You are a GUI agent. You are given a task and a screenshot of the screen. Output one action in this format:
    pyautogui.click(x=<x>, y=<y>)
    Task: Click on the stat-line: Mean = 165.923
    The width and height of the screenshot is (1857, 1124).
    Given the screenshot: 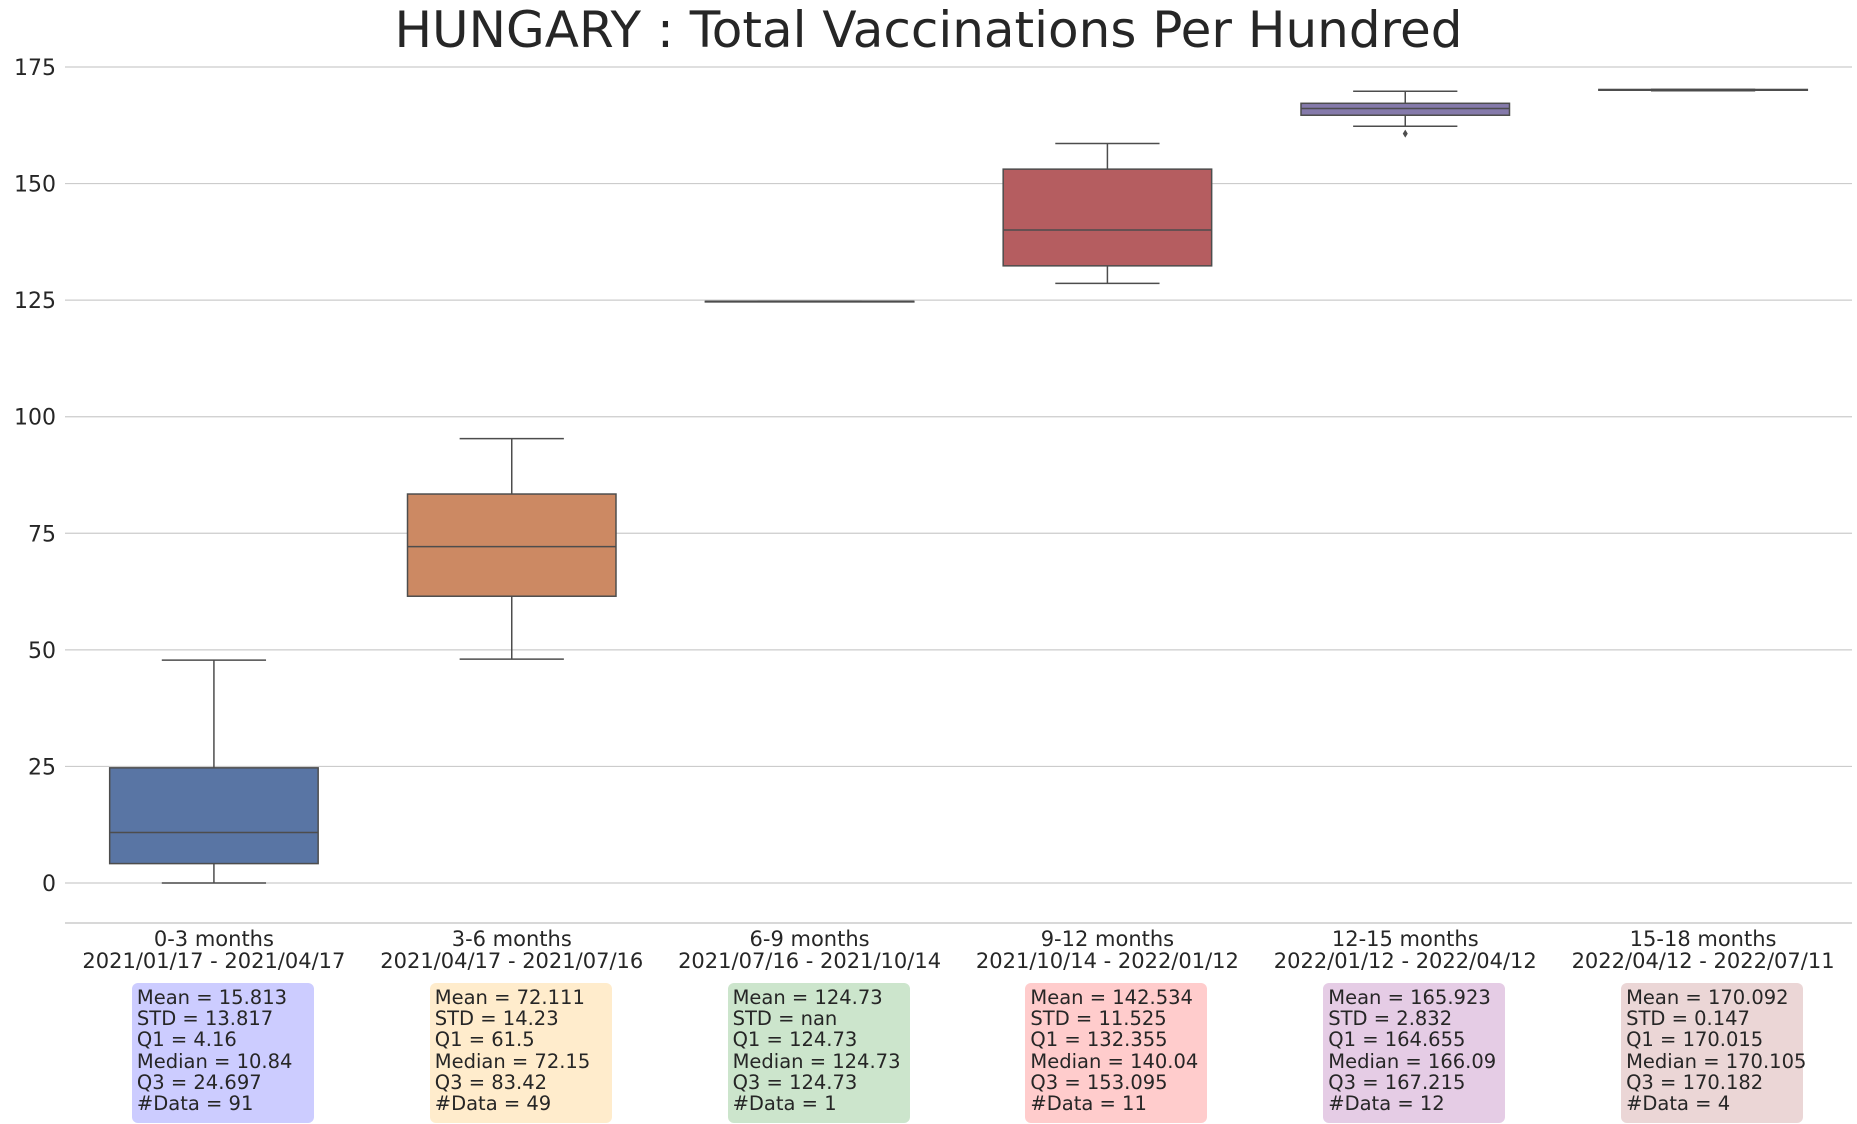 What is the action you would take?
    pyautogui.click(x=1409, y=997)
    